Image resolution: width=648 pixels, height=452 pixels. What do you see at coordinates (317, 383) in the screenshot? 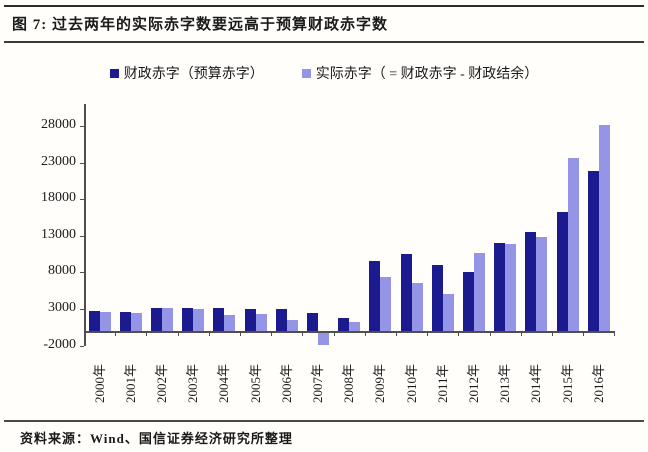
I see `x-axis-year-label: 2007年` at bounding box center [317, 383].